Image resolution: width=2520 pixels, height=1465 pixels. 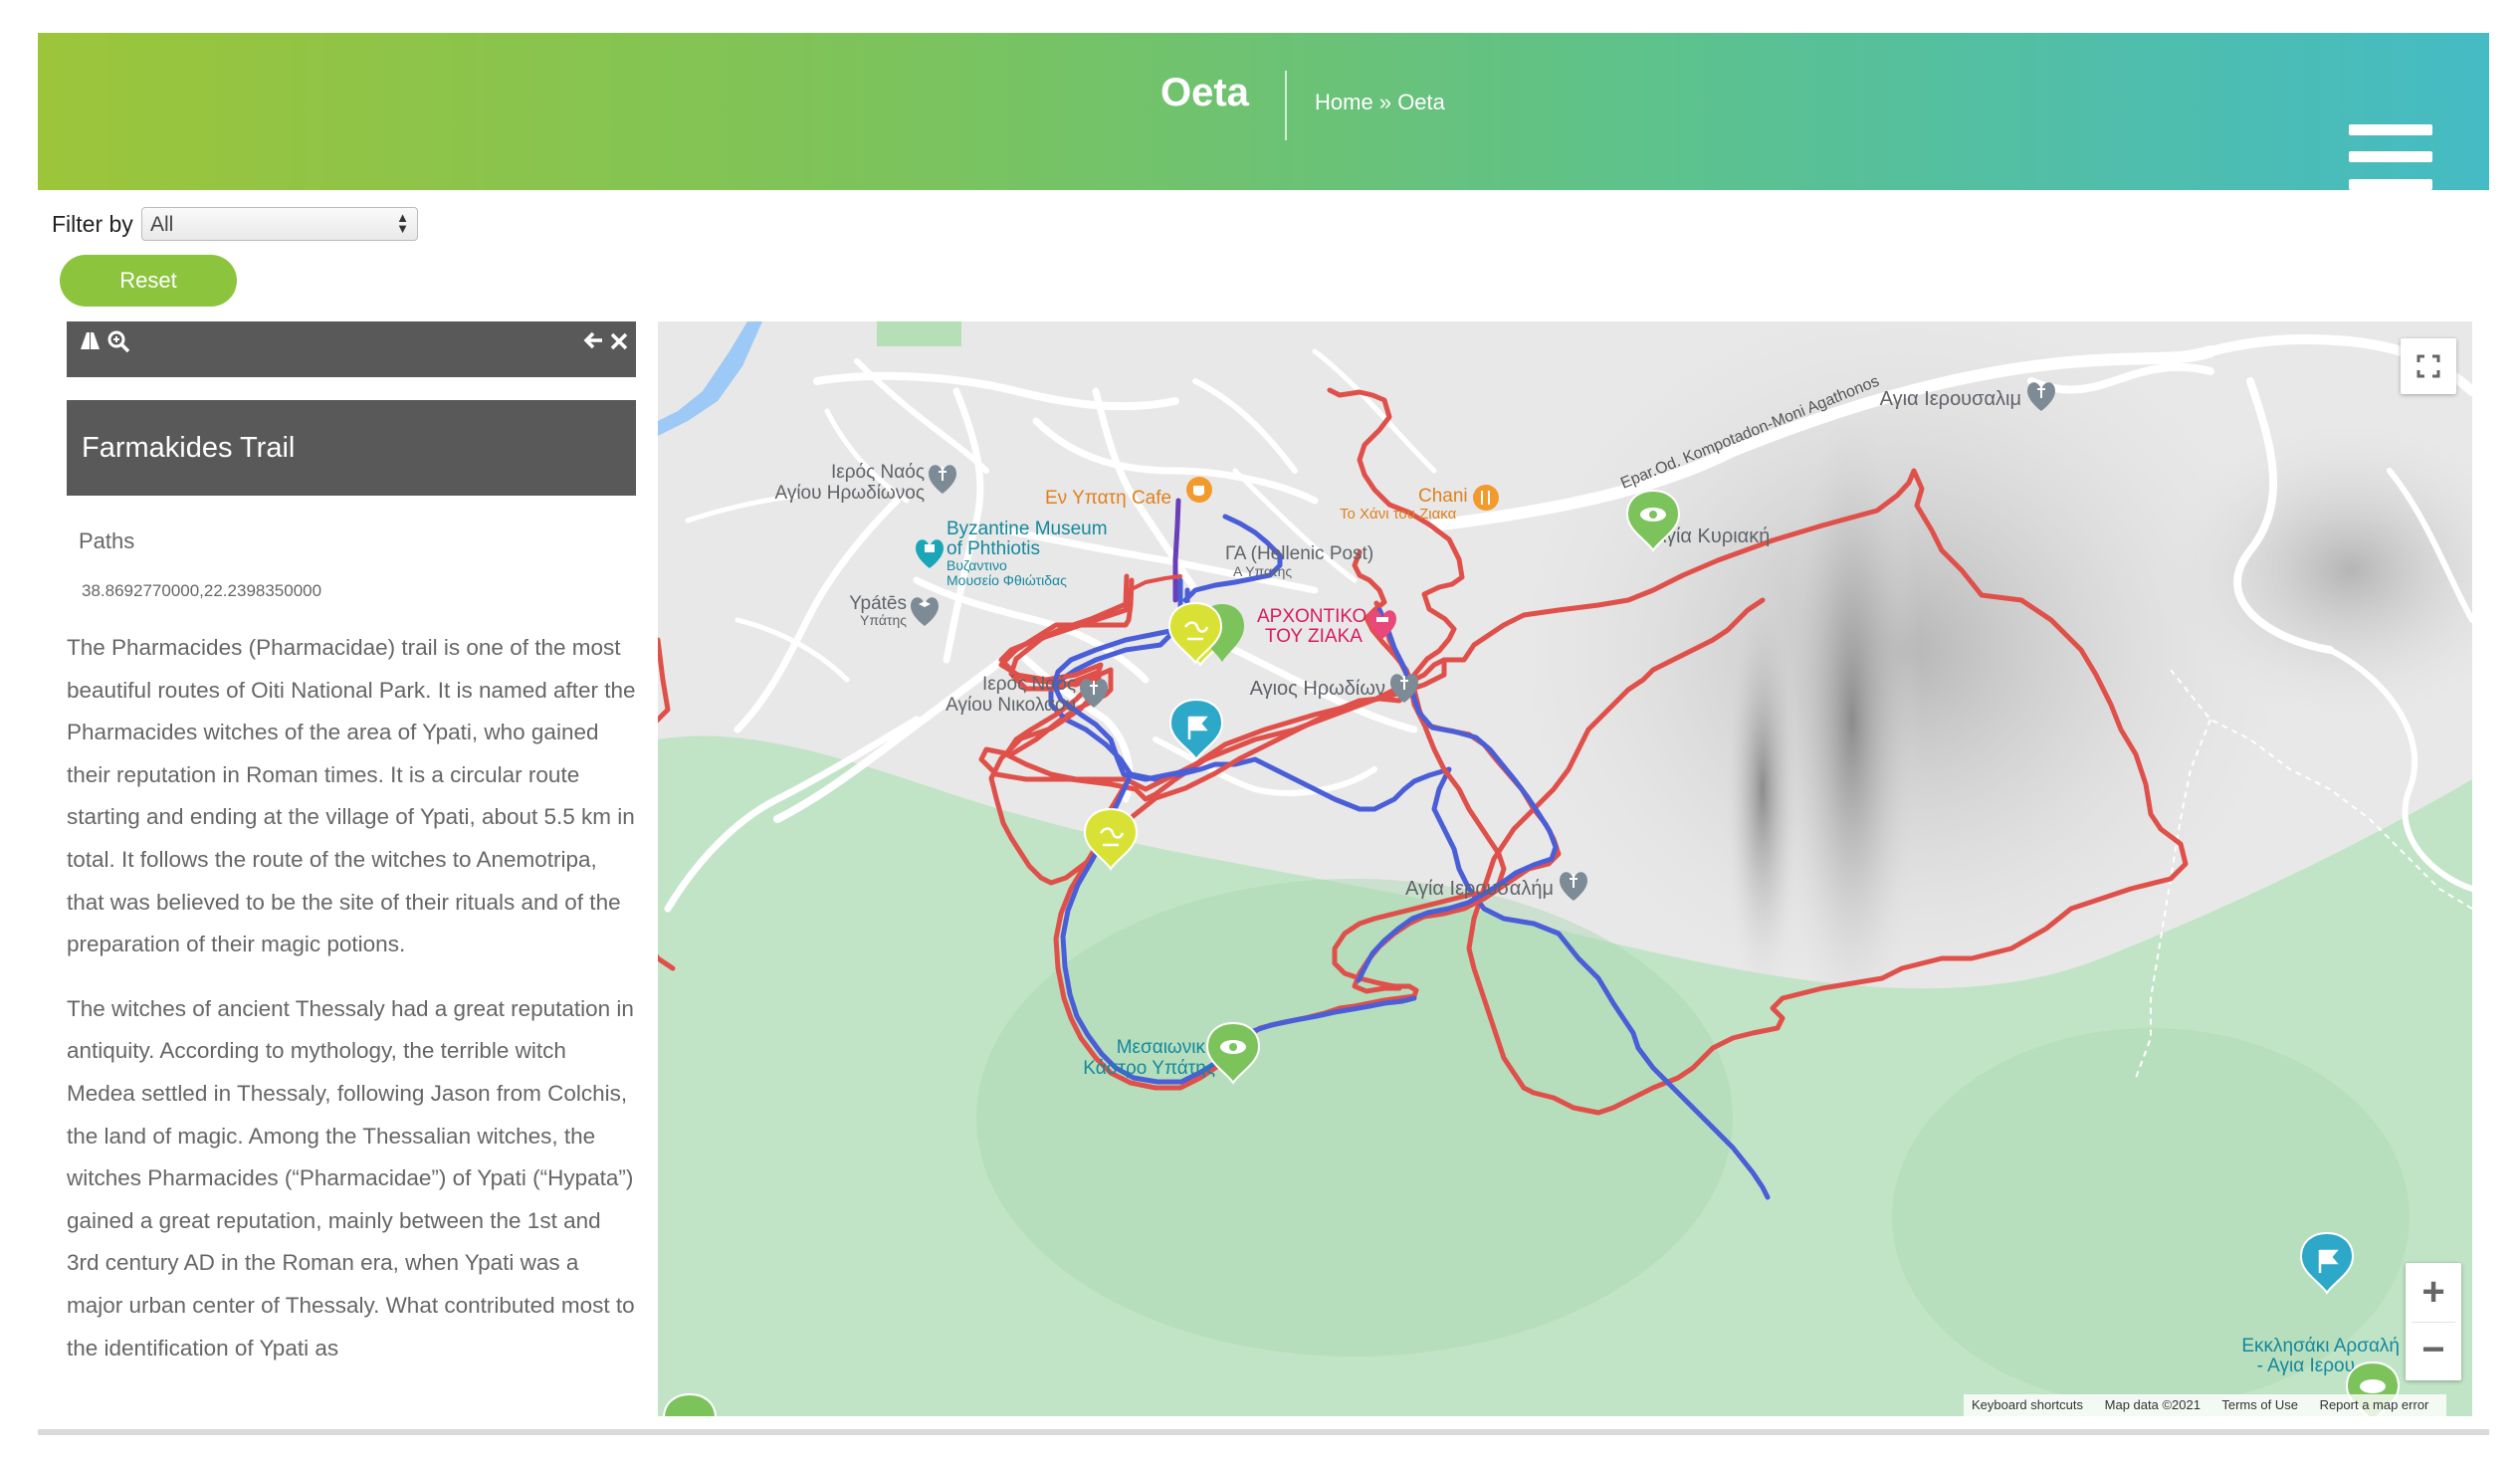 What do you see at coordinates (1262, 571) in the screenshot?
I see `poi-label: Α Υπατης` at bounding box center [1262, 571].